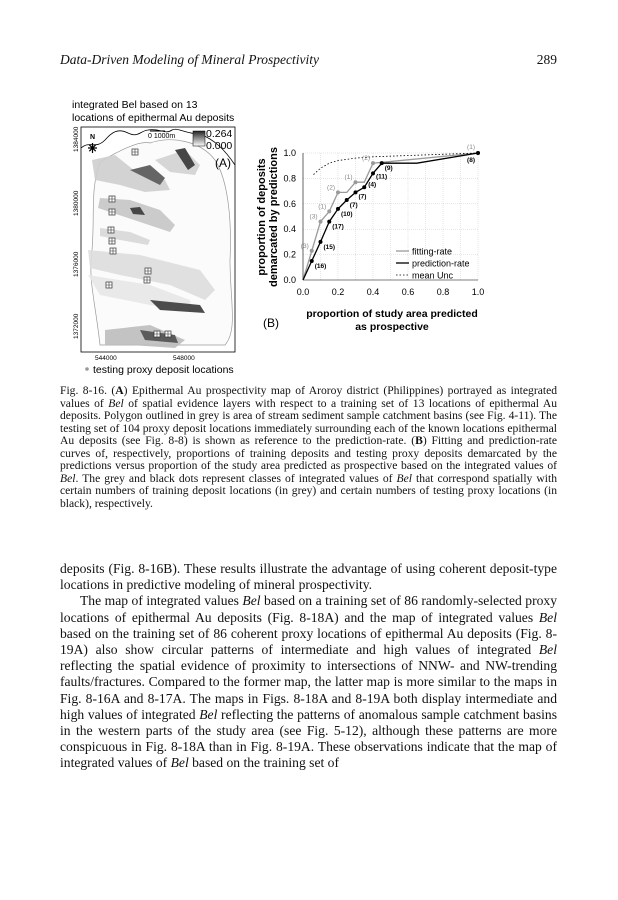 Image resolution: width=618 pixels, height=900 pixels. Describe the element at coordinates (289, 204) in the screenshot. I see `y-tick-label: 0.6` at that location.